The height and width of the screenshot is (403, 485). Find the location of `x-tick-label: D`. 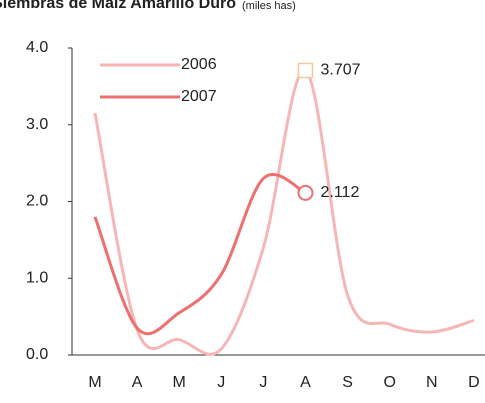

x-tick-label: D is located at coordinates (474, 382).